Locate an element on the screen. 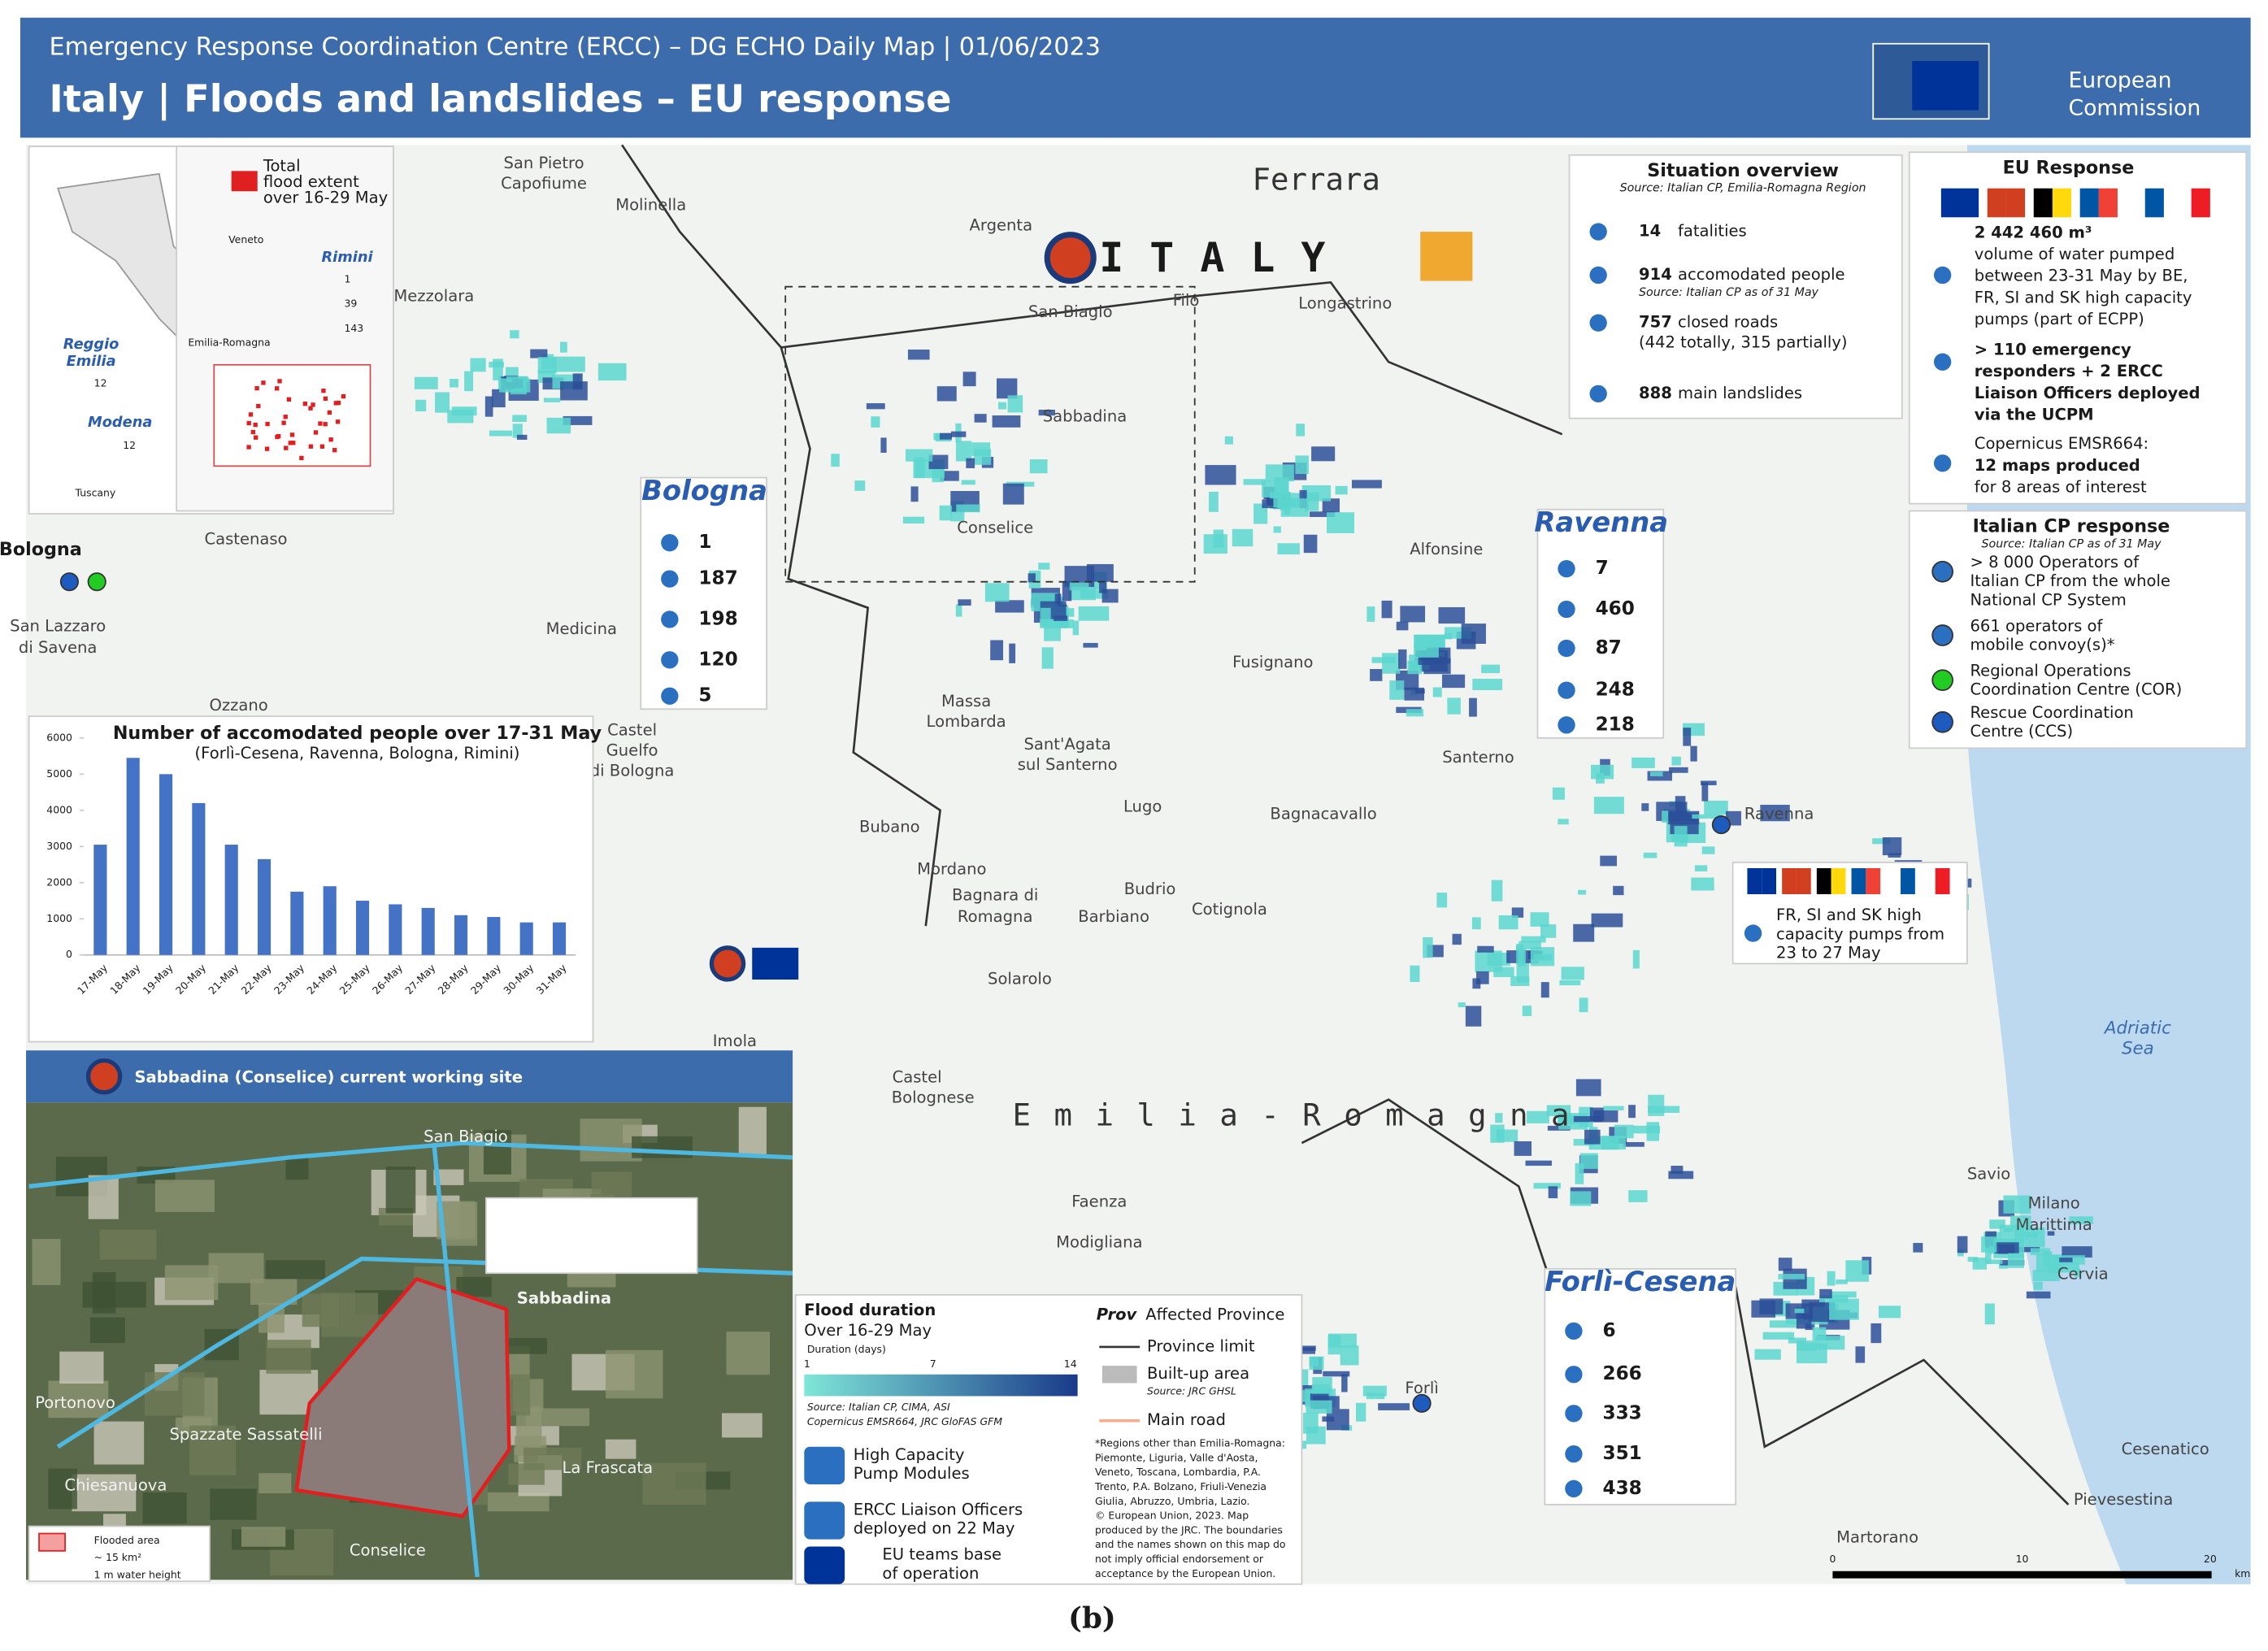 This screenshot has height=1651, width=2268. callout-text: FR, SI and SK high is located at coordinates (1849, 915).